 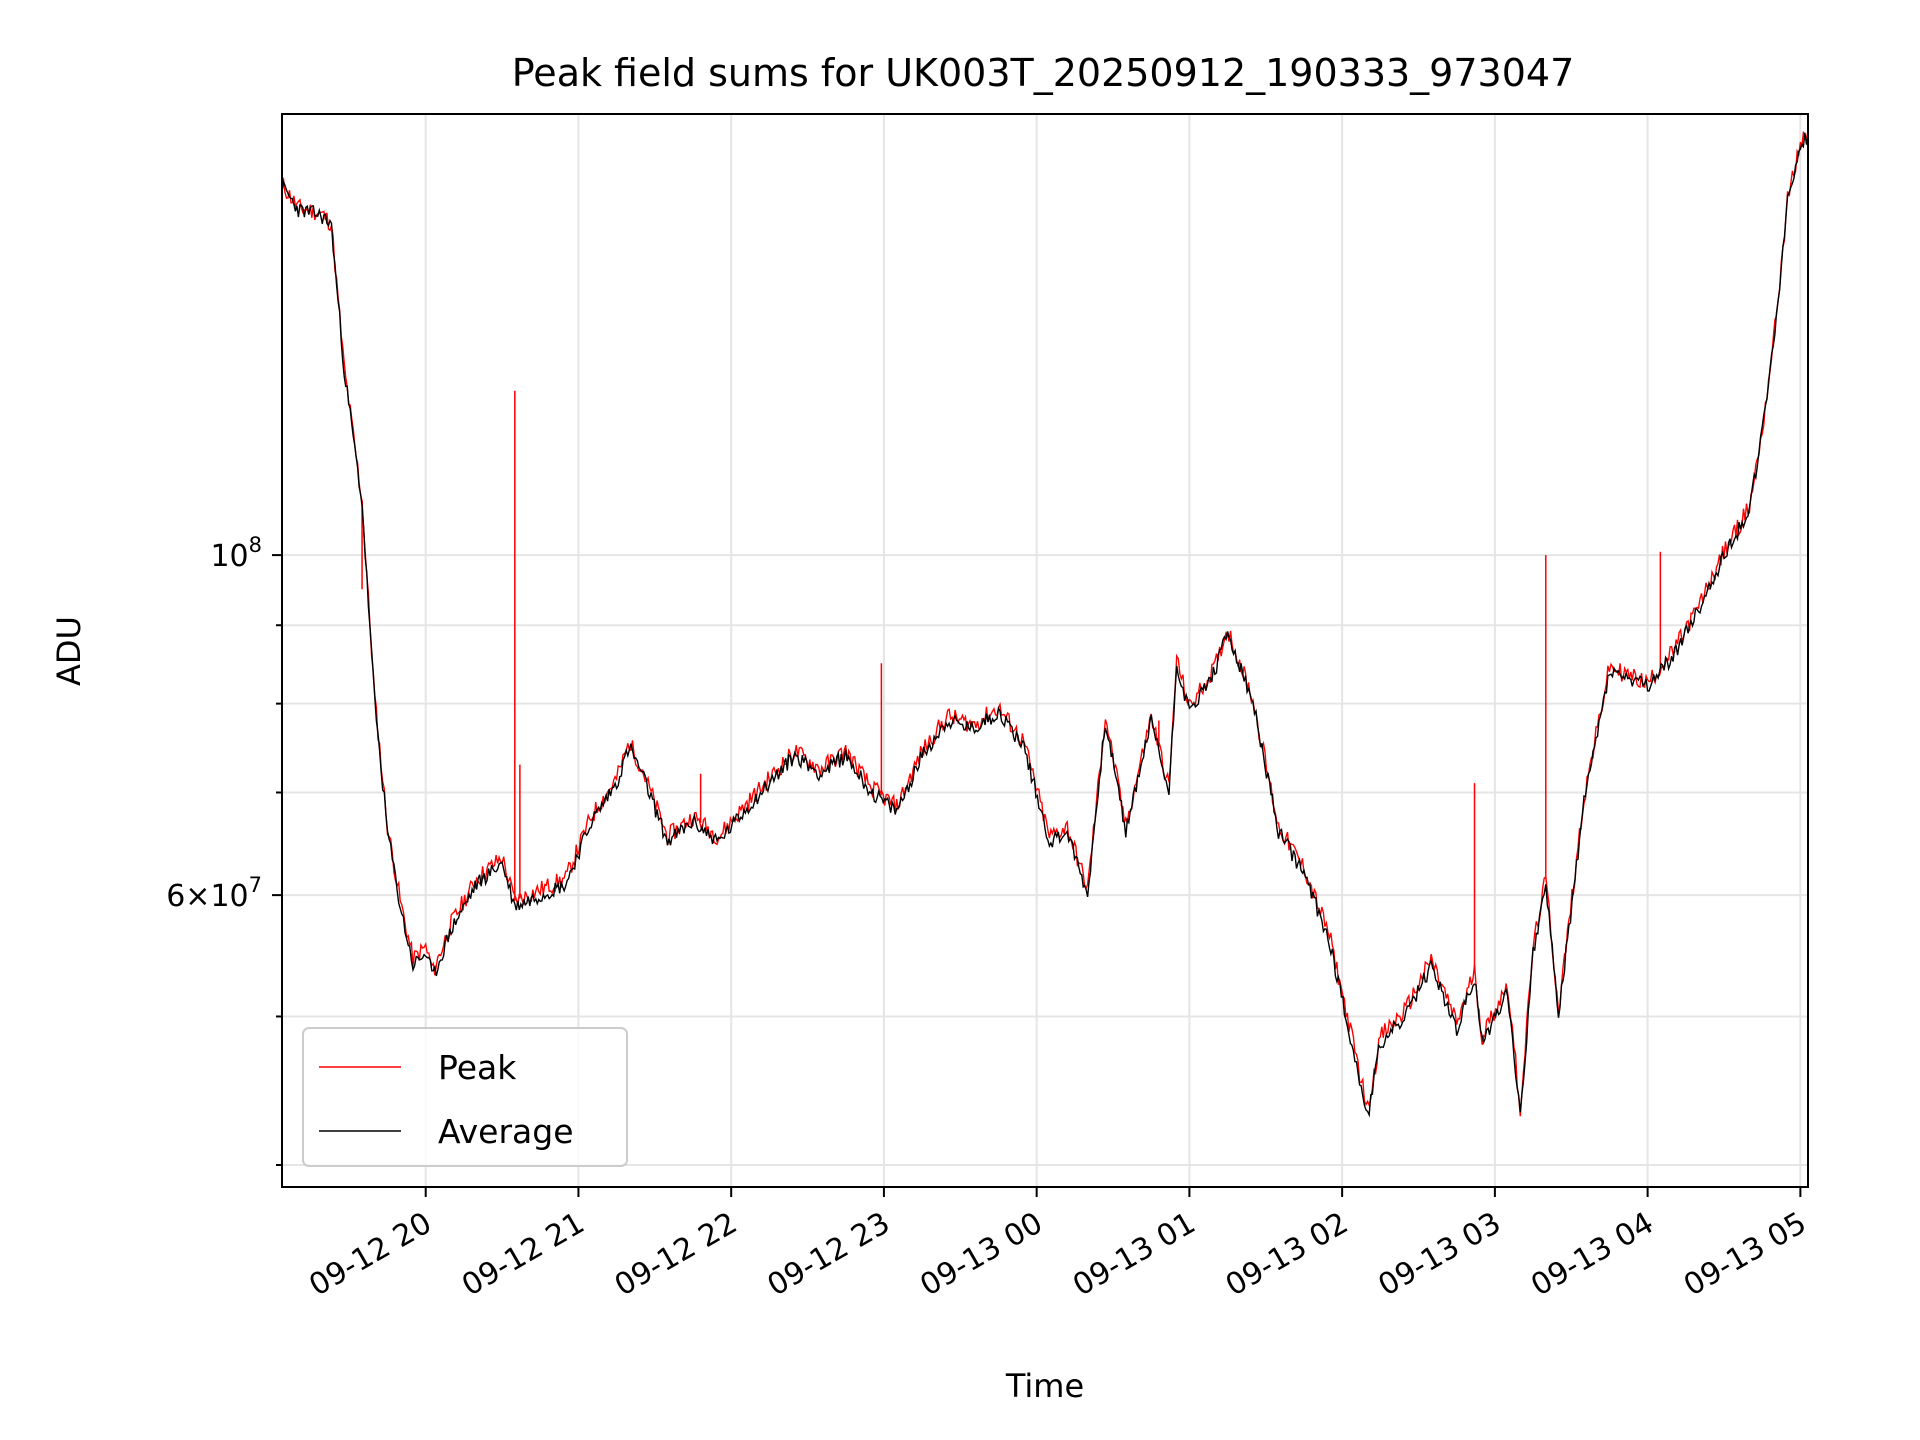 I want to click on y-tick-label: 6×107, so click(x=214, y=893).